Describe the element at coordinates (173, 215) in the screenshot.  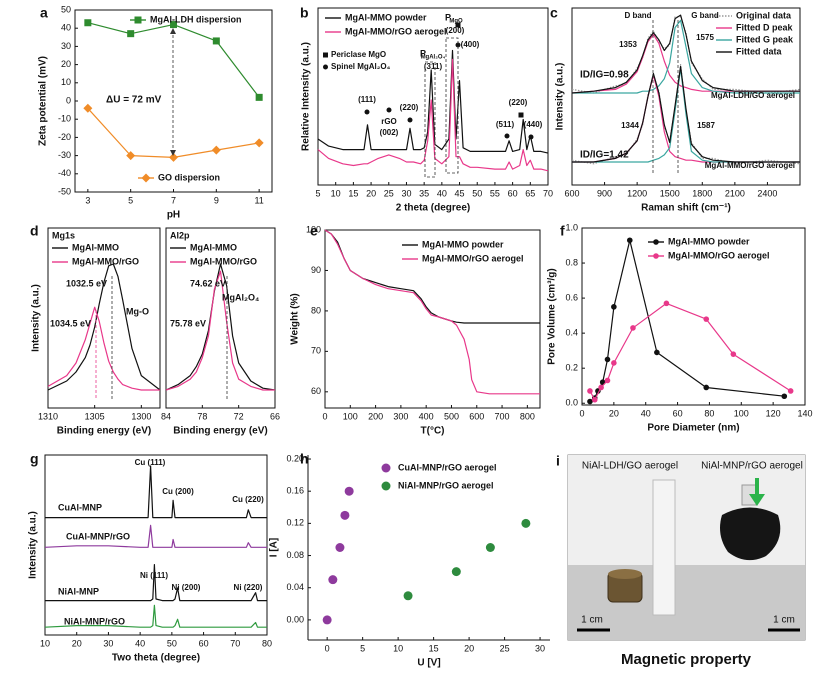
I see `x-axis-label: pH` at that location.